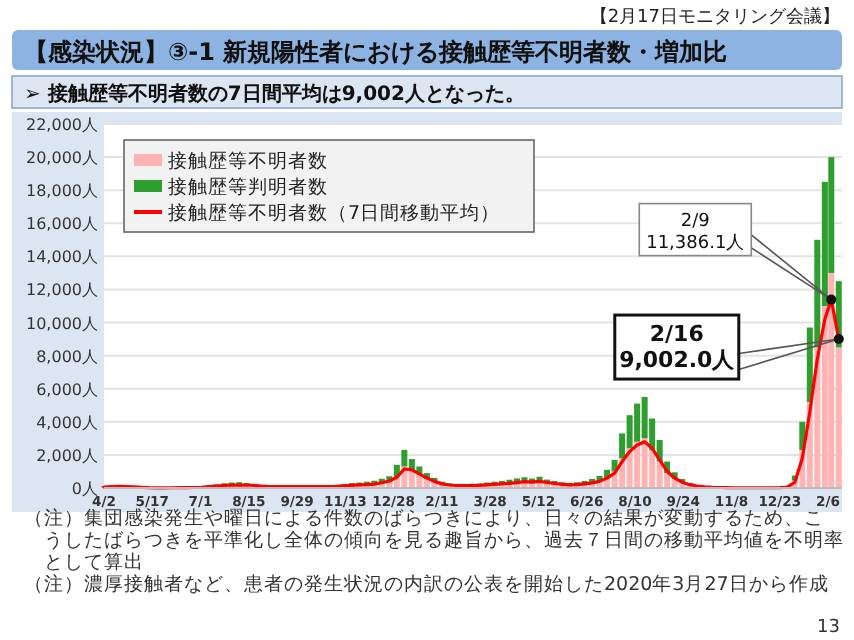 Image resolution: width=854 pixels, height=640 pixels. I want to click on text: （注）集団感染発生や曜日による件数のばらつきにより、日々の結果が変動するため、こうしたばらつきを平準化し全体の傾向を見る趣旨から、過去７日間の移動平均値を不明率として算出, so click(434, 540).